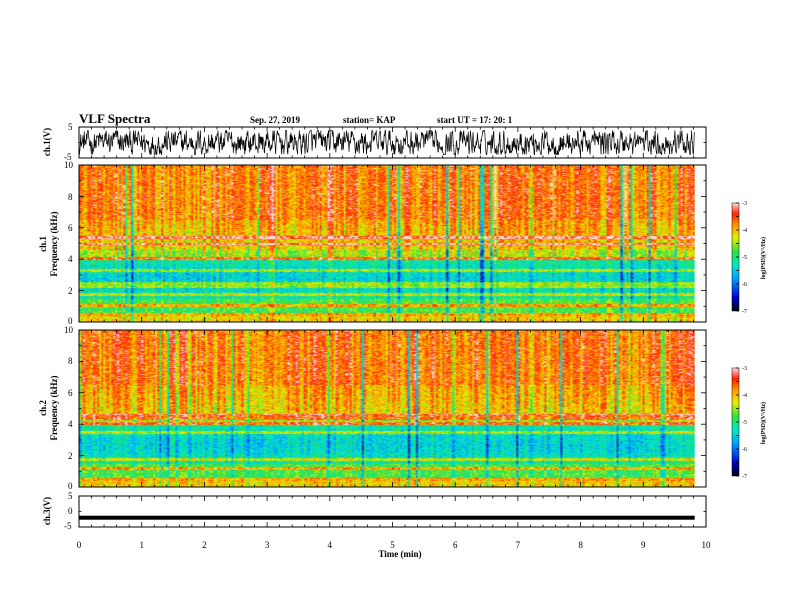  What do you see at coordinates (737, 422) in the screenshot?
I see `ch2-colorbar-ticks` at bounding box center [737, 422].